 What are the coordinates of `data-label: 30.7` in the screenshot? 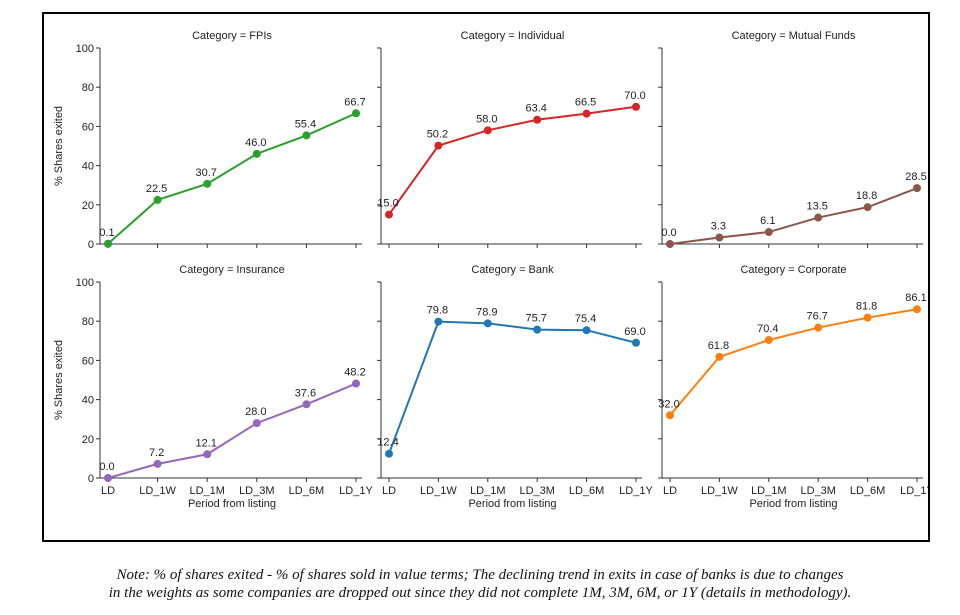 It's located at (205, 173).